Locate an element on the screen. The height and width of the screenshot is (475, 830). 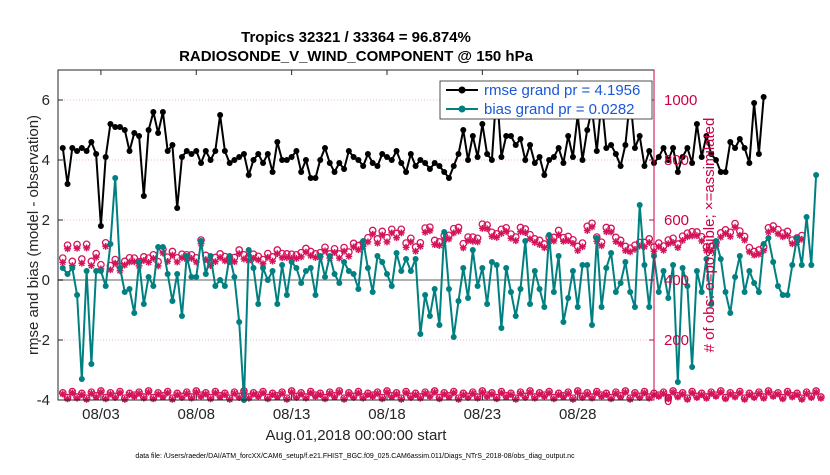
chart-title-line1: Tropics 32321 / 33364 = 96.874% is located at coordinates (356, 37).